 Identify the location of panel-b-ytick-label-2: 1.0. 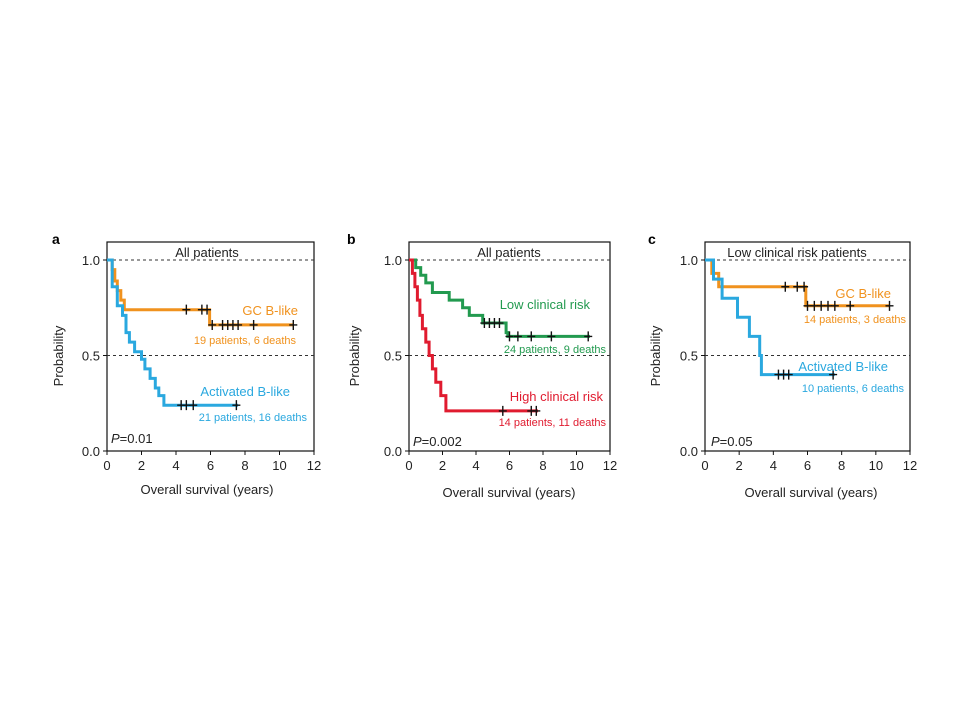
(393, 260).